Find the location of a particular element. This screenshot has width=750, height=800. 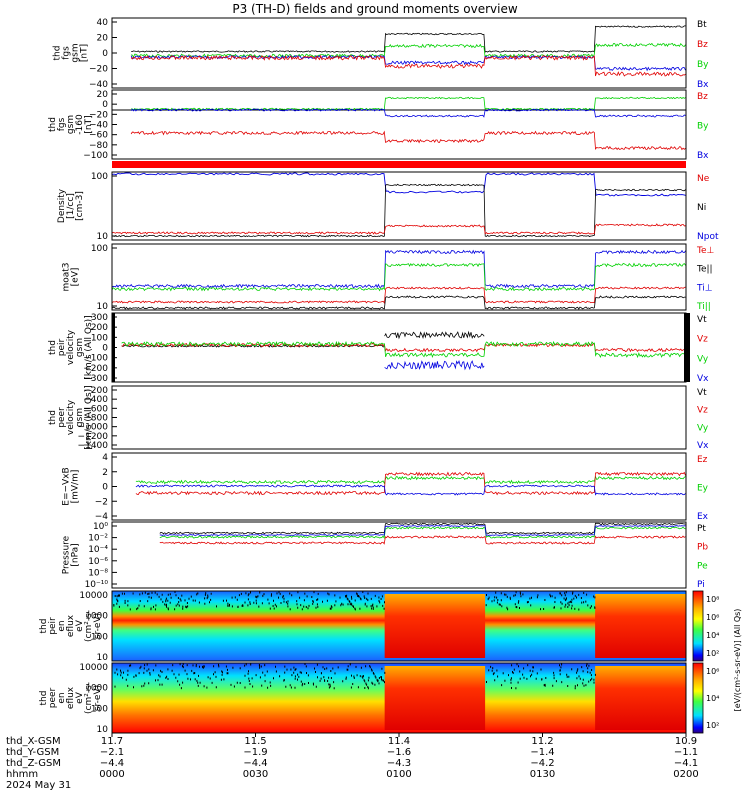

y-axis-label: thd peer en eflux eV (cm²-s-sr-eV) is located at coordinates (71, 698).